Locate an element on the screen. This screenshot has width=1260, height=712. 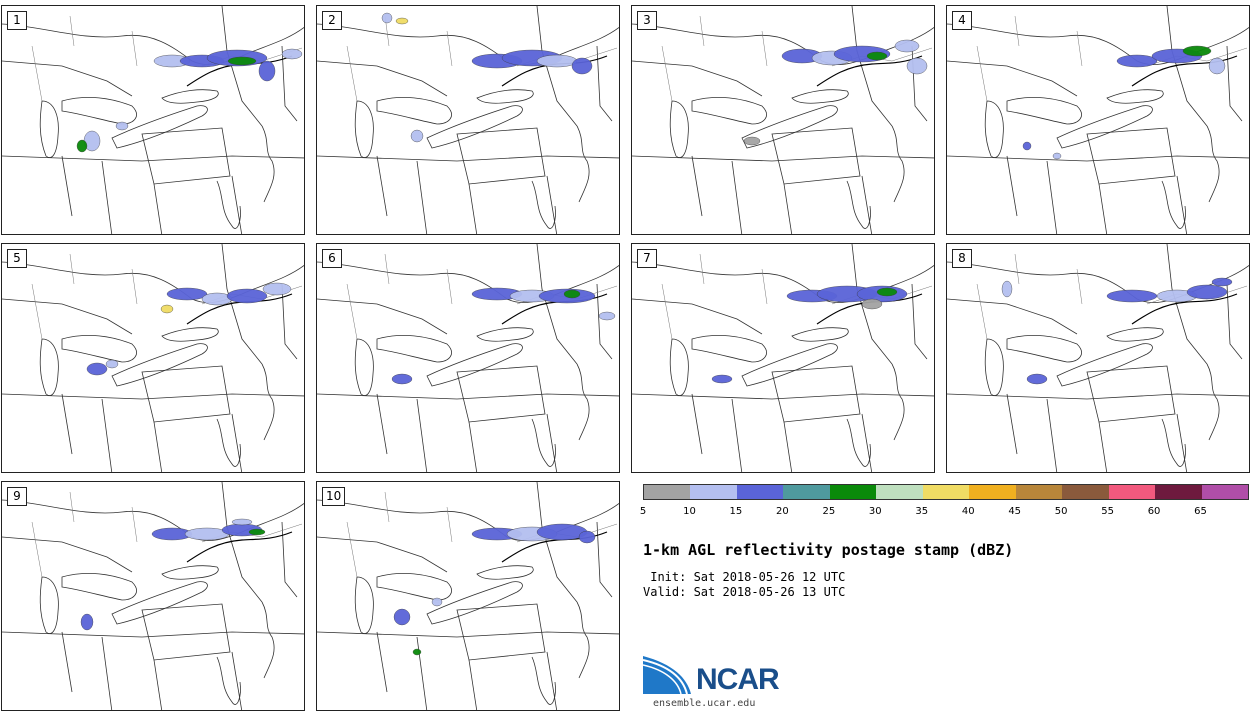
valid-time: Valid: Sat 2018-05-26 13 UTC is located at coordinates (744, 592).